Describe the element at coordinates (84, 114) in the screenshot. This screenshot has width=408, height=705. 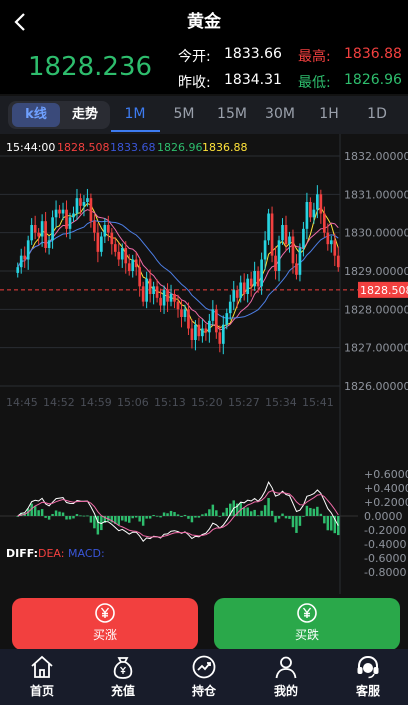
I see `tab-trend: 走势` at that location.